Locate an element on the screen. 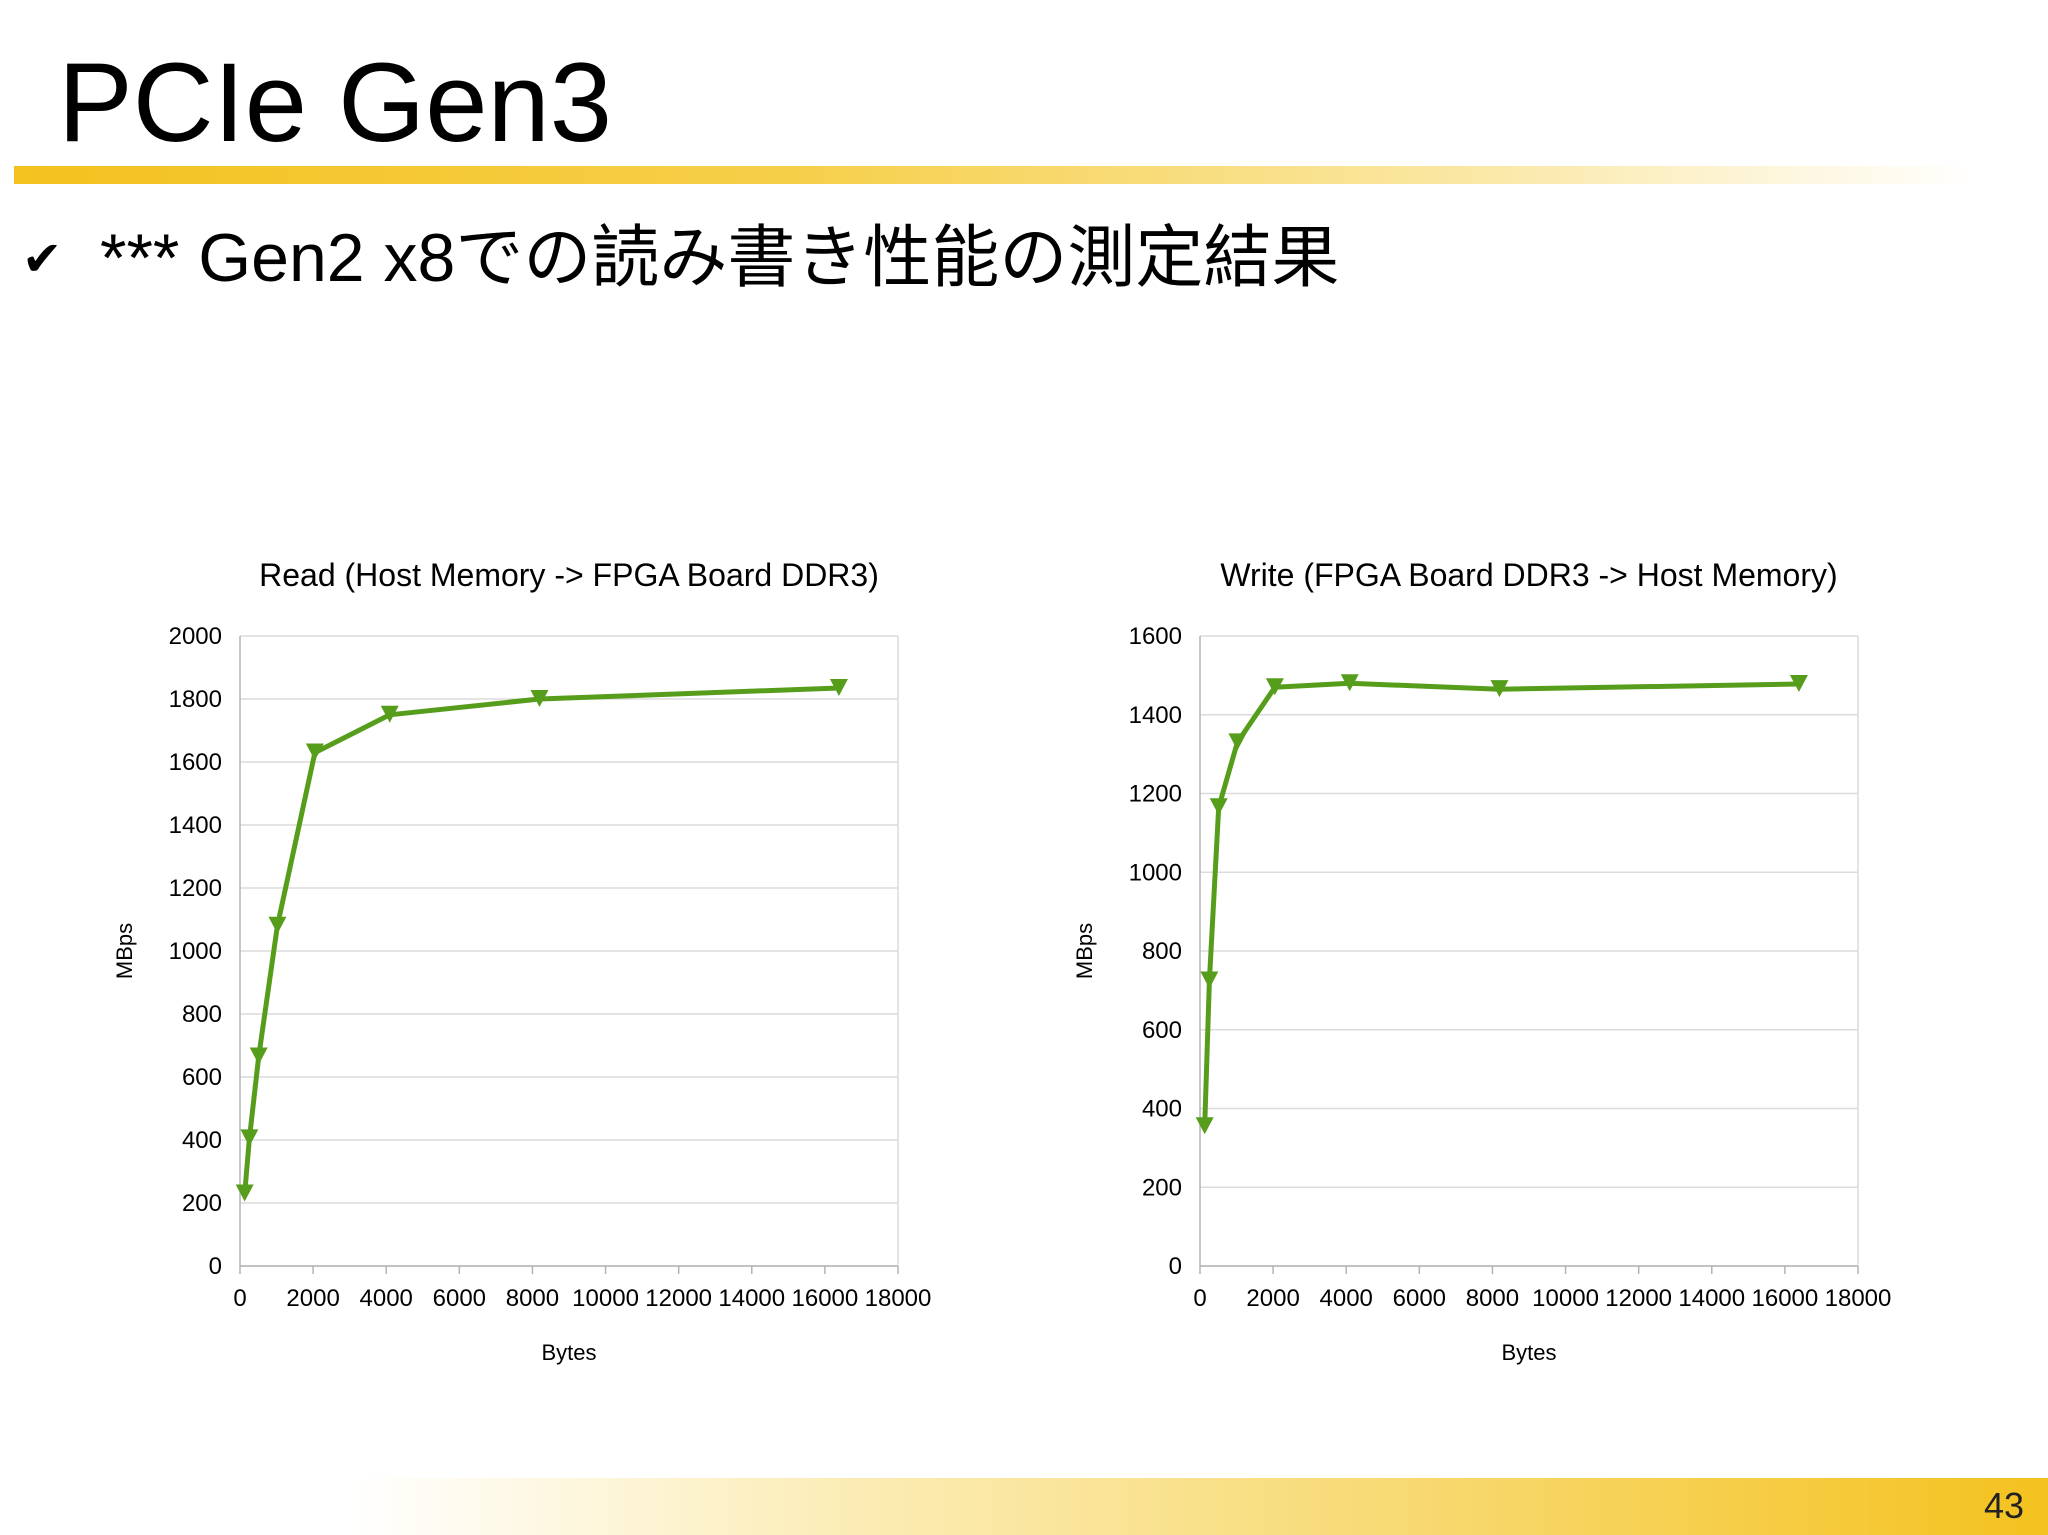 The height and width of the screenshot is (1535, 2048). bullet-item: ✔ *** Gen2 x8での読み書き性能の測定結果 is located at coordinates (680, 258).